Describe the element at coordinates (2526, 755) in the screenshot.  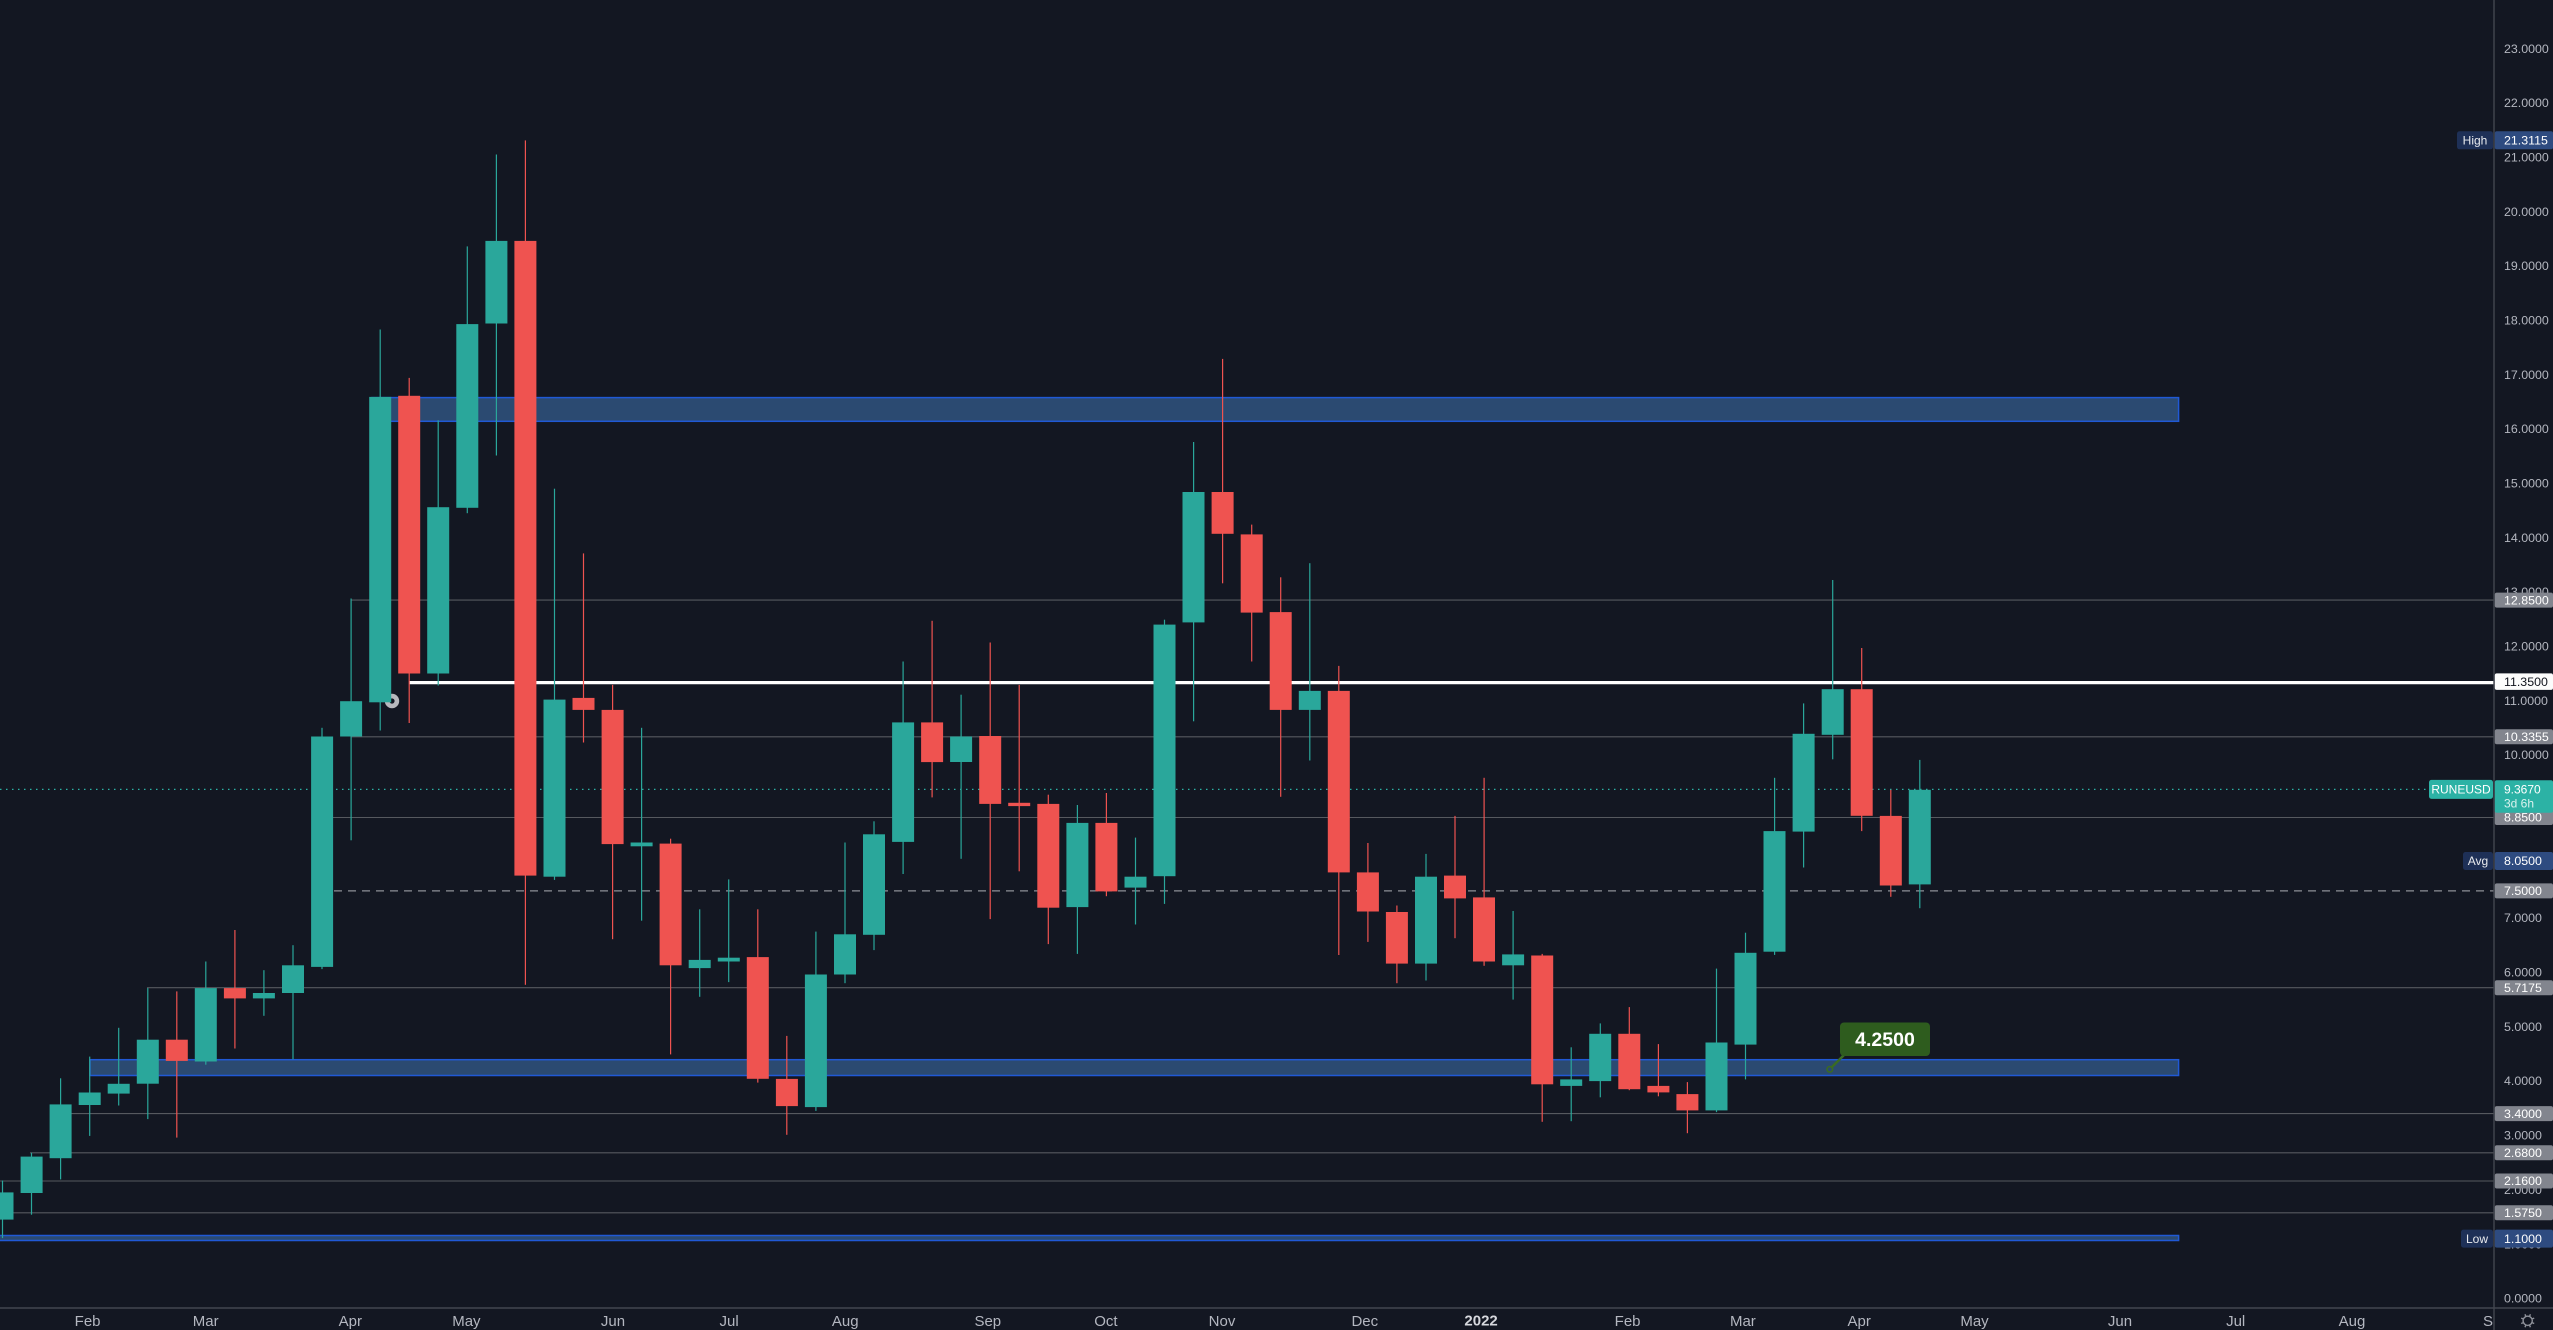
I see `svg-text: 10.0000` at that location.